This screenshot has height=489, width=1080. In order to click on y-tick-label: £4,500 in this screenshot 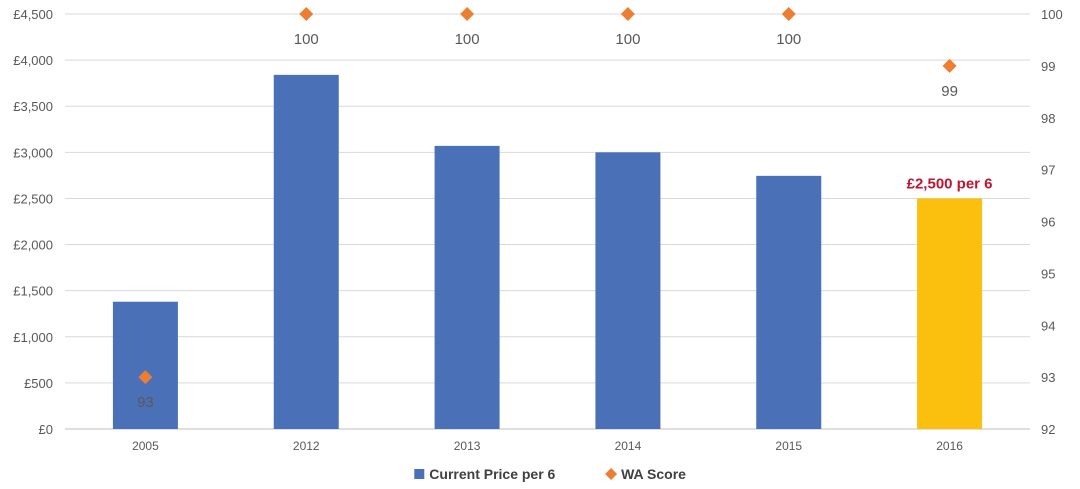, I will do `click(33, 14)`.